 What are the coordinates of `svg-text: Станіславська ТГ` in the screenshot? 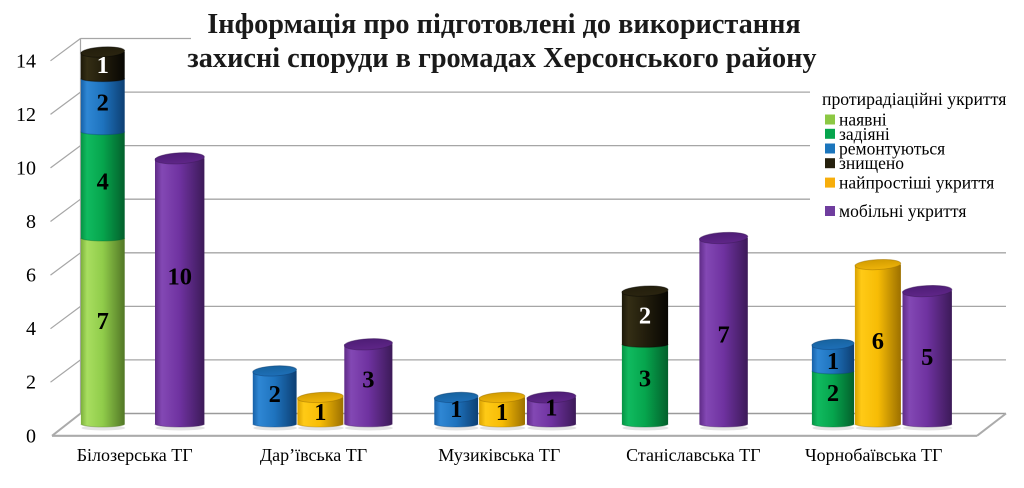 It's located at (693, 455).